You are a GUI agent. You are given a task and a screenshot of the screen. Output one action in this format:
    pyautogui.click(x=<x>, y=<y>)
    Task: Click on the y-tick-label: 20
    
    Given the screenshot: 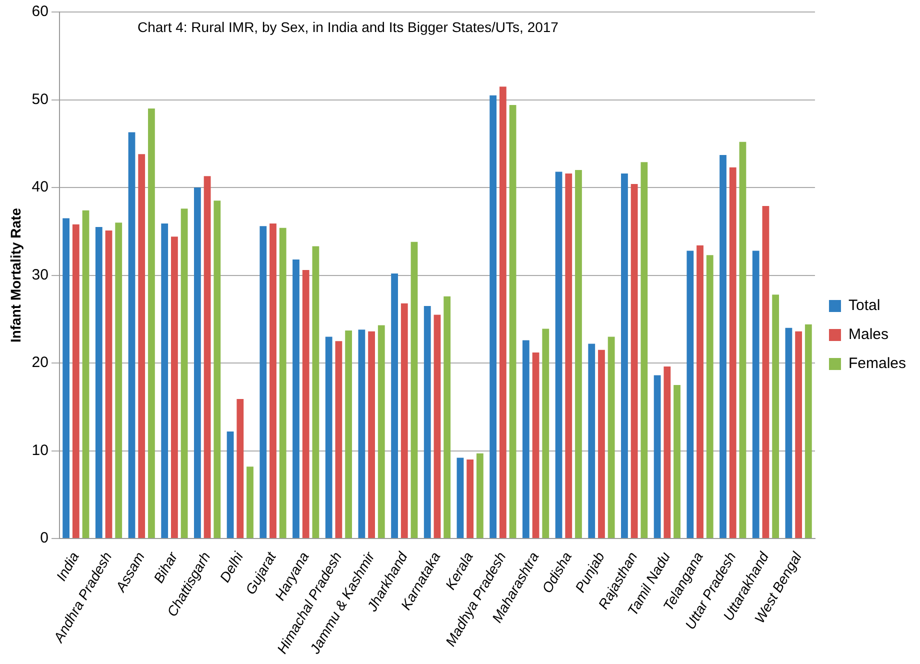 What is the action you would take?
    pyautogui.click(x=40, y=363)
    